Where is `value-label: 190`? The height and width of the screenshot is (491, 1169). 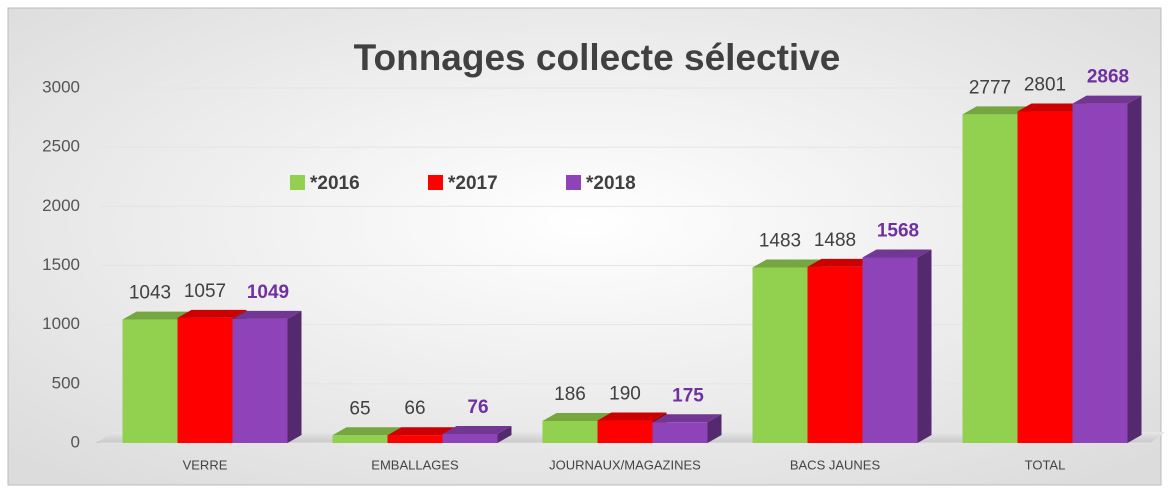 value-label: 190 is located at coordinates (625, 394).